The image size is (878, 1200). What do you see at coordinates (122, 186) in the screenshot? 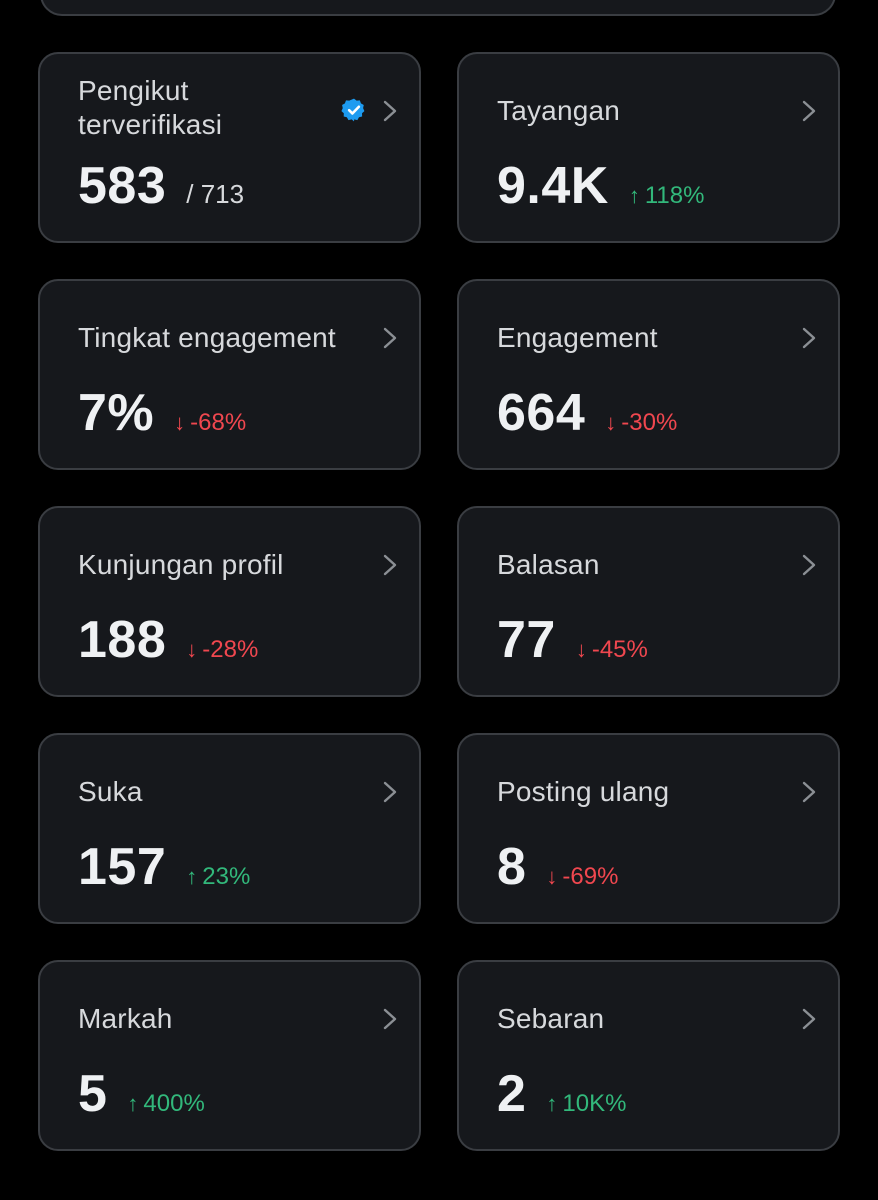
I see `metric-value: 583` at bounding box center [122, 186].